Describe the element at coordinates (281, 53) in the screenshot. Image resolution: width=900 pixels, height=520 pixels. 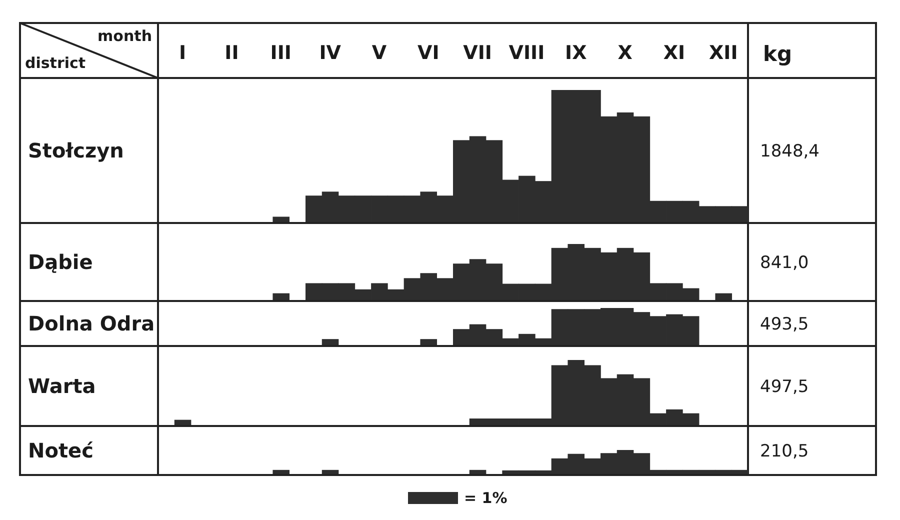
I see `x-tick-label: III` at that location.